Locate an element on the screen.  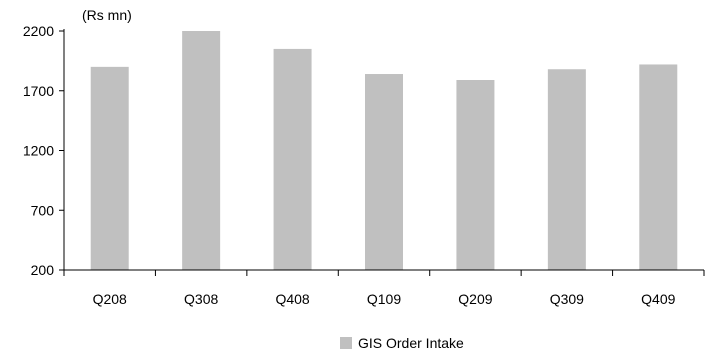
x-tick-label: Q308 is located at coordinates (201, 299).